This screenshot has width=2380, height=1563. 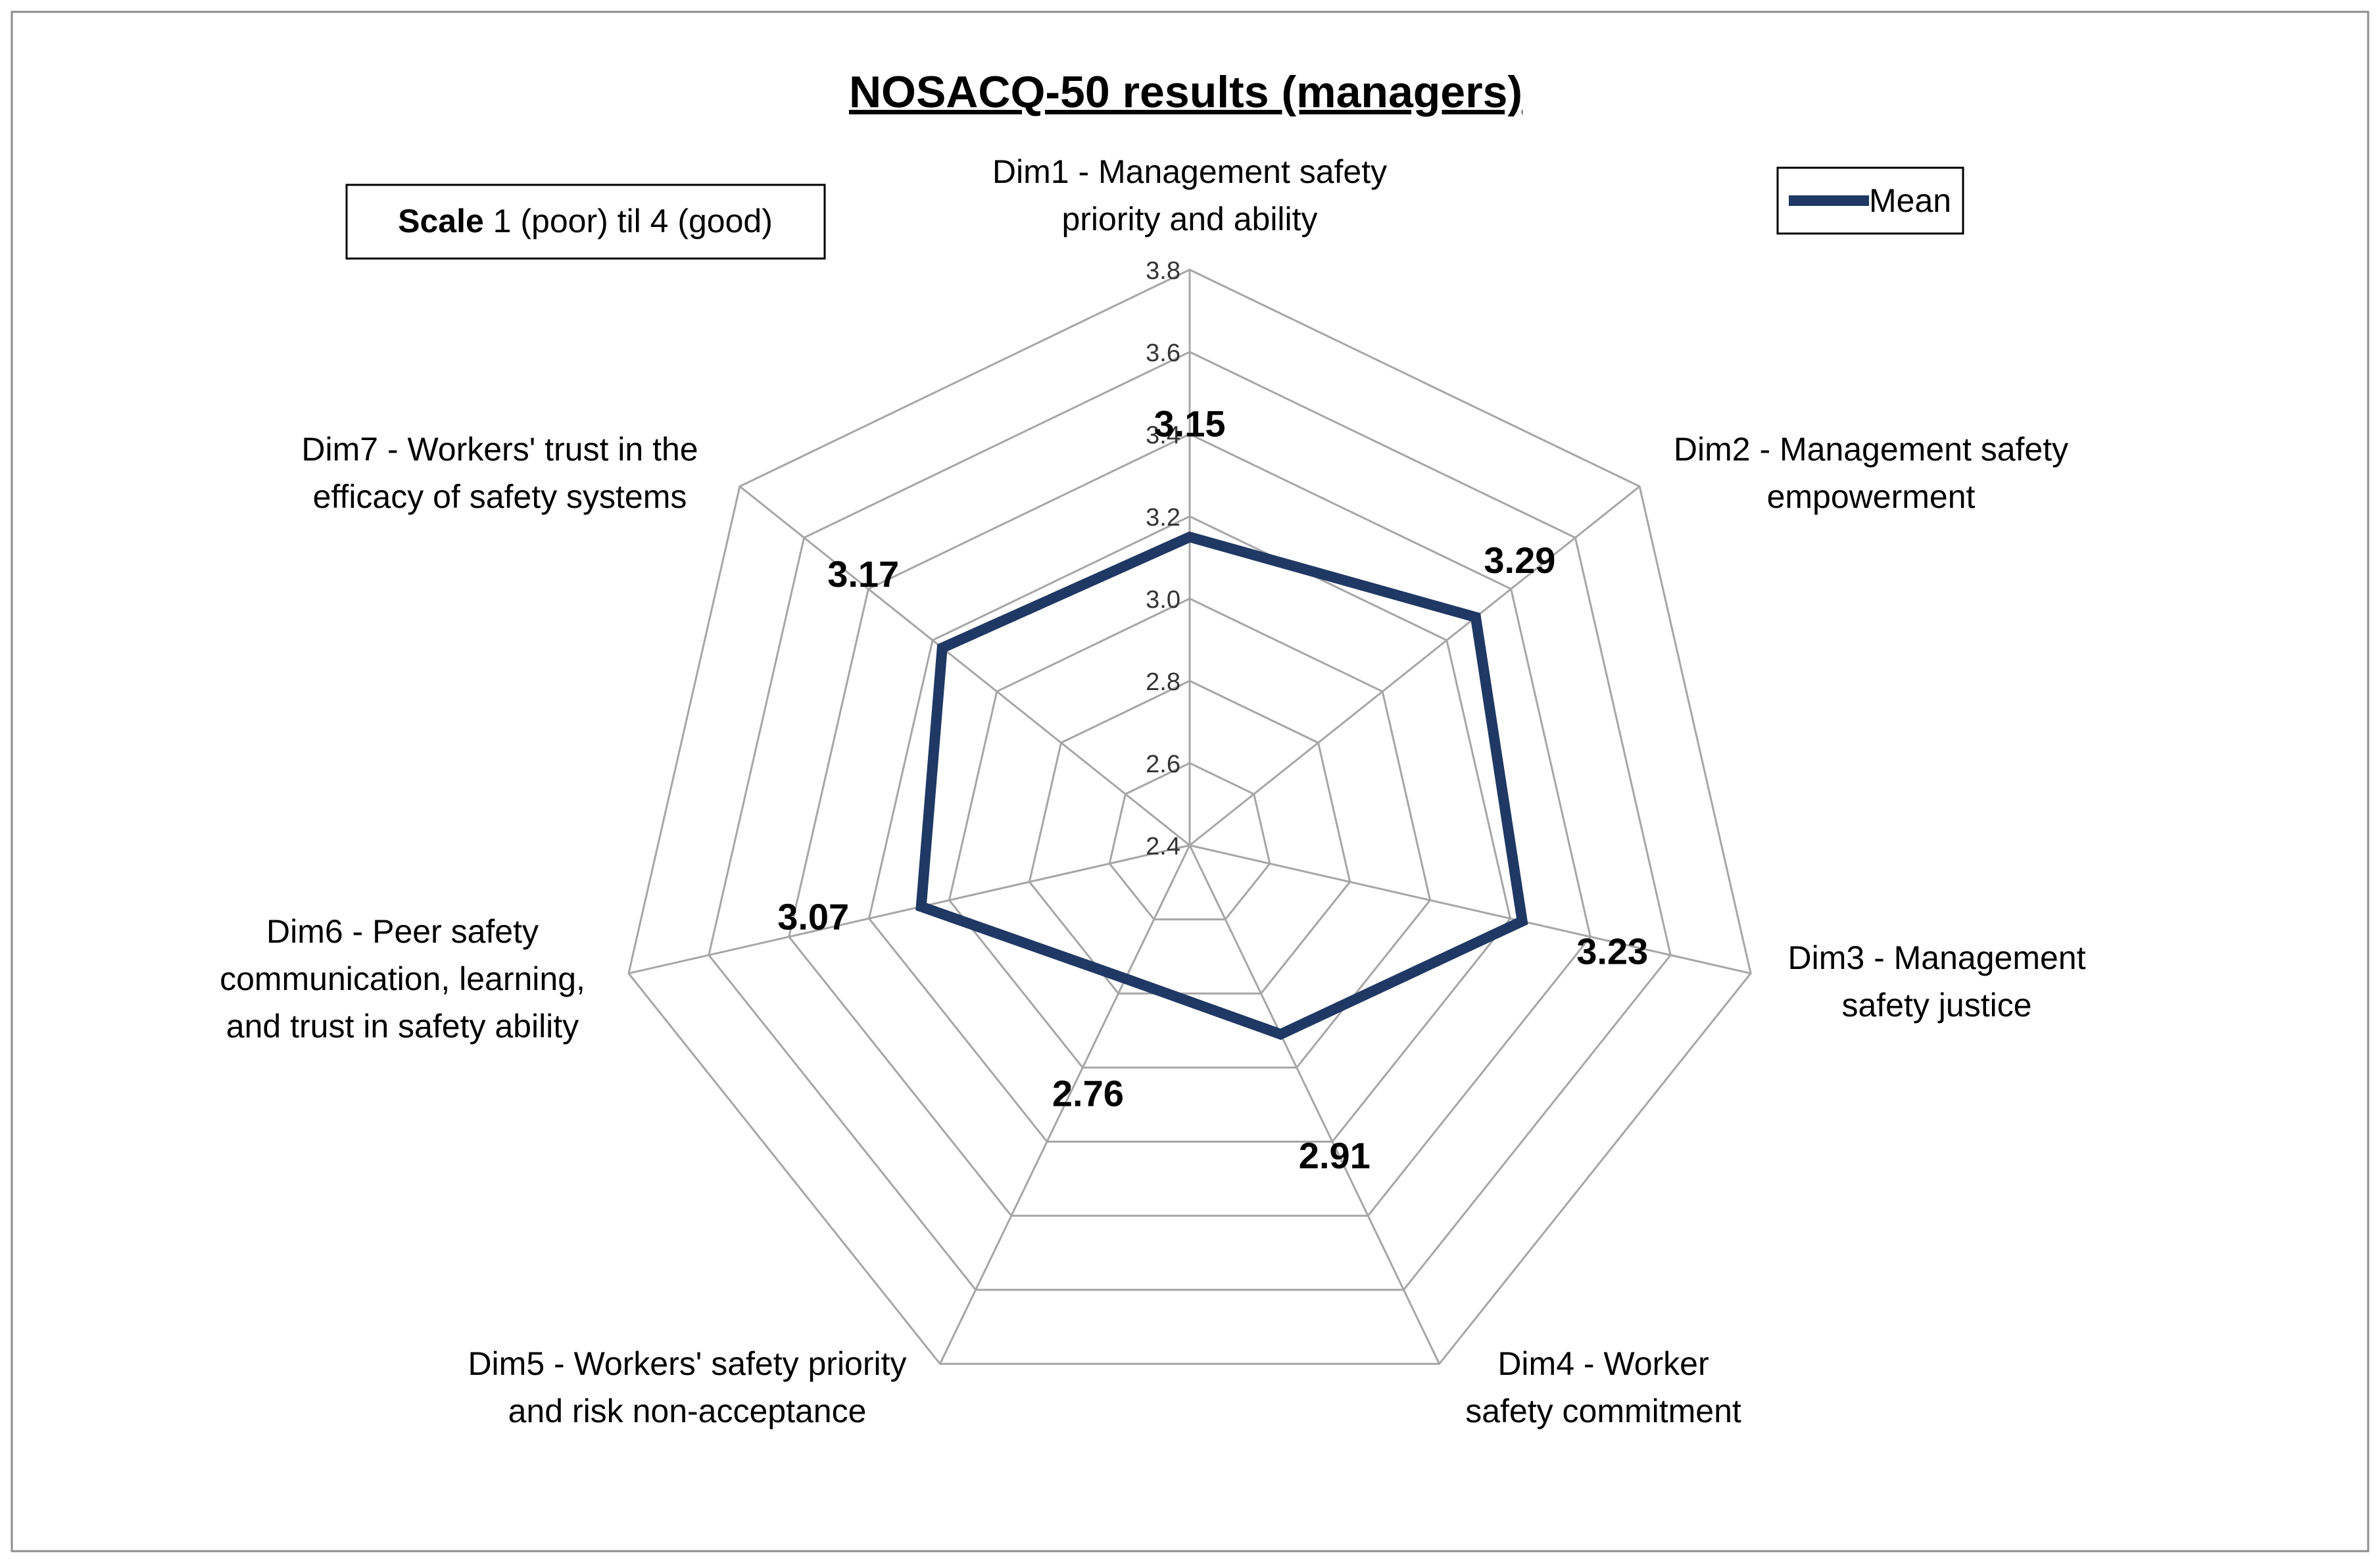 What do you see at coordinates (1088, 1094) in the screenshot?
I see `data-label-dim5: 2.76` at bounding box center [1088, 1094].